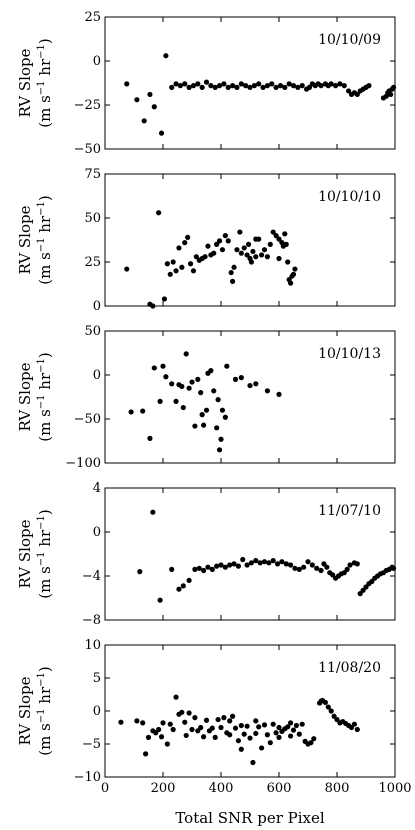 This screenshot has height=830, width=415. I want to click on y-tick-label: 50, so click(92, 218).